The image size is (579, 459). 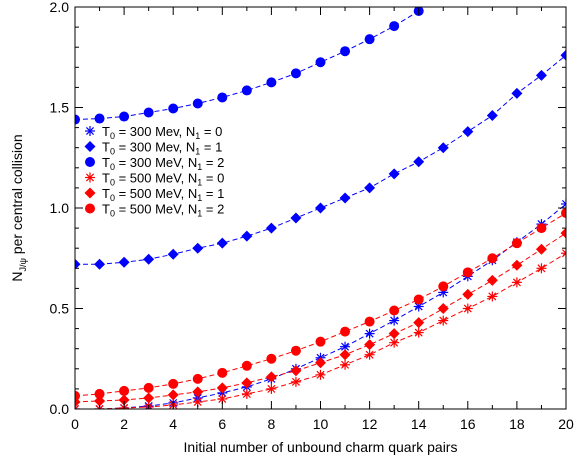 I want to click on legend-item: T0 = 300 MeV, N1 = 2, so click(x=154, y=163).